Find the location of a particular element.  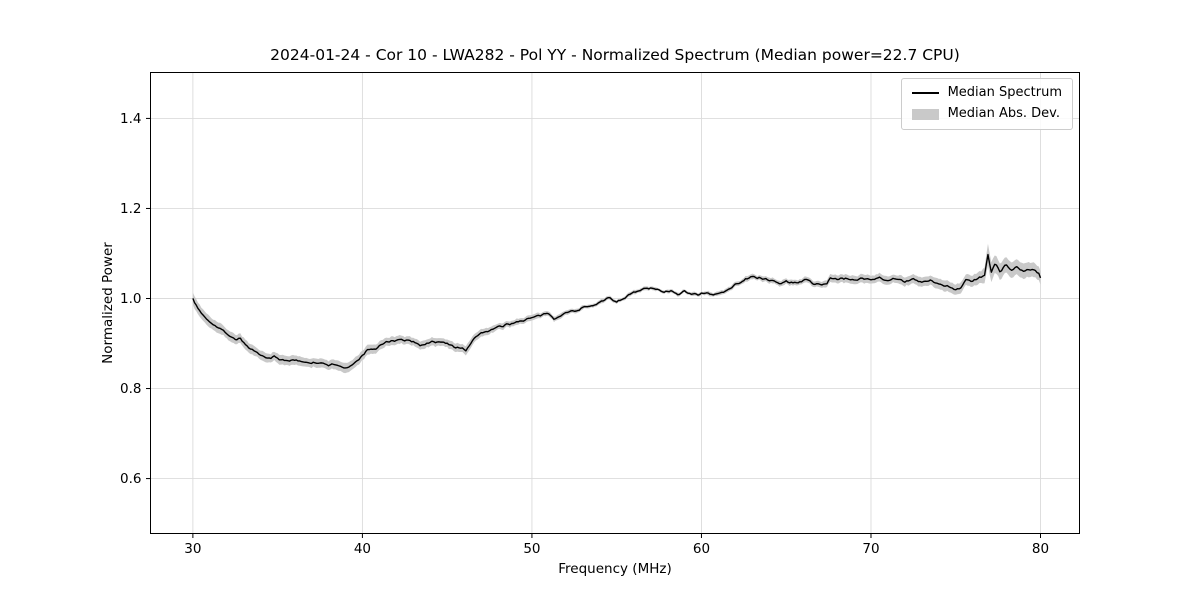

legend-label-mad: Median Abs. Dev. is located at coordinates (1004, 113).